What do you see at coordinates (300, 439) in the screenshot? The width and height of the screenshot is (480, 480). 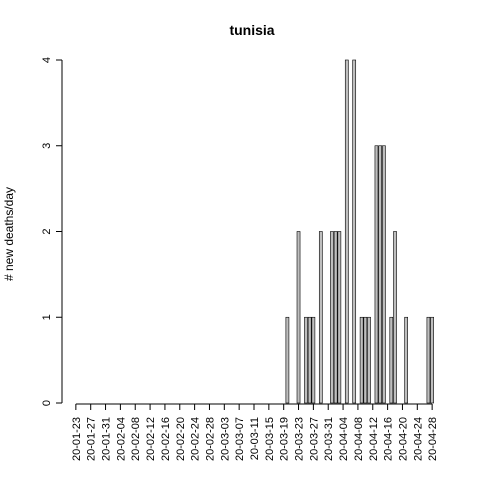 I see `x-tick-label: 20-03-23` at bounding box center [300, 439].